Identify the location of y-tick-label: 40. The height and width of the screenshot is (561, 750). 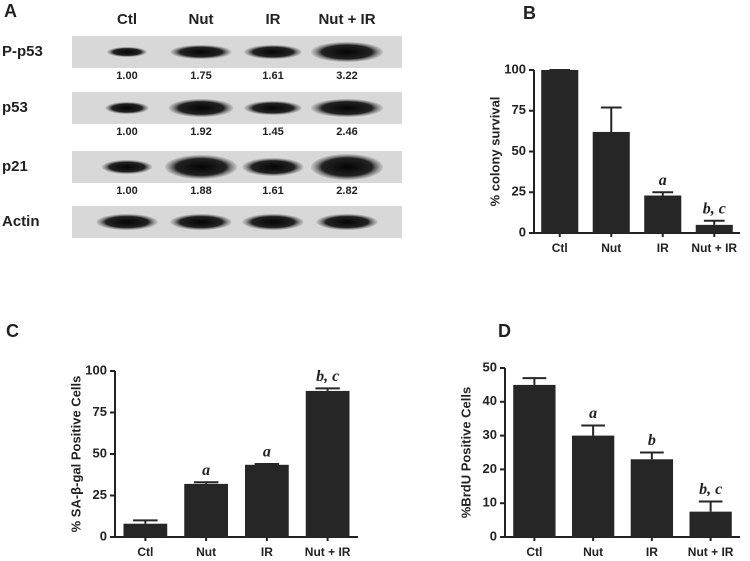
(490, 400).